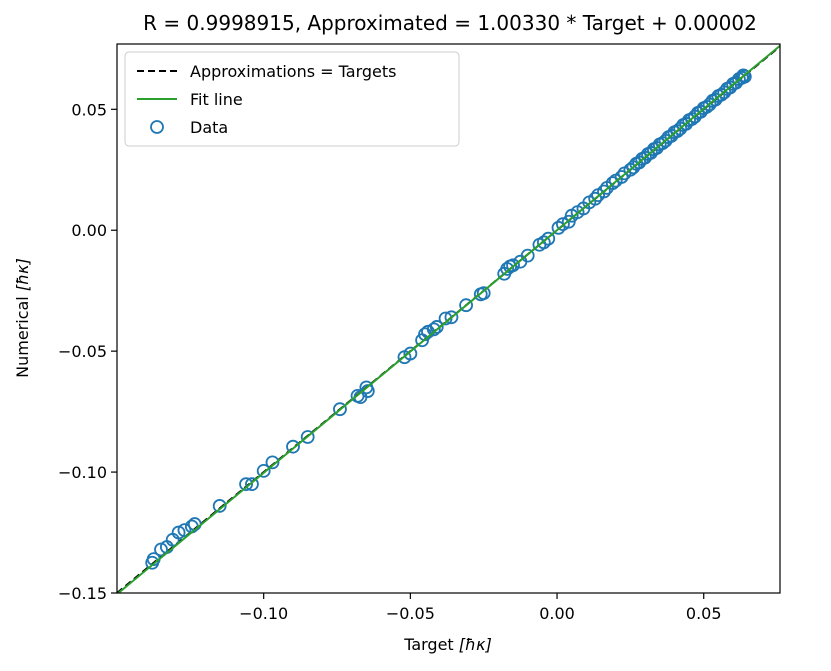  I want to click on y-tick-label: 0.00, so click(89, 230).